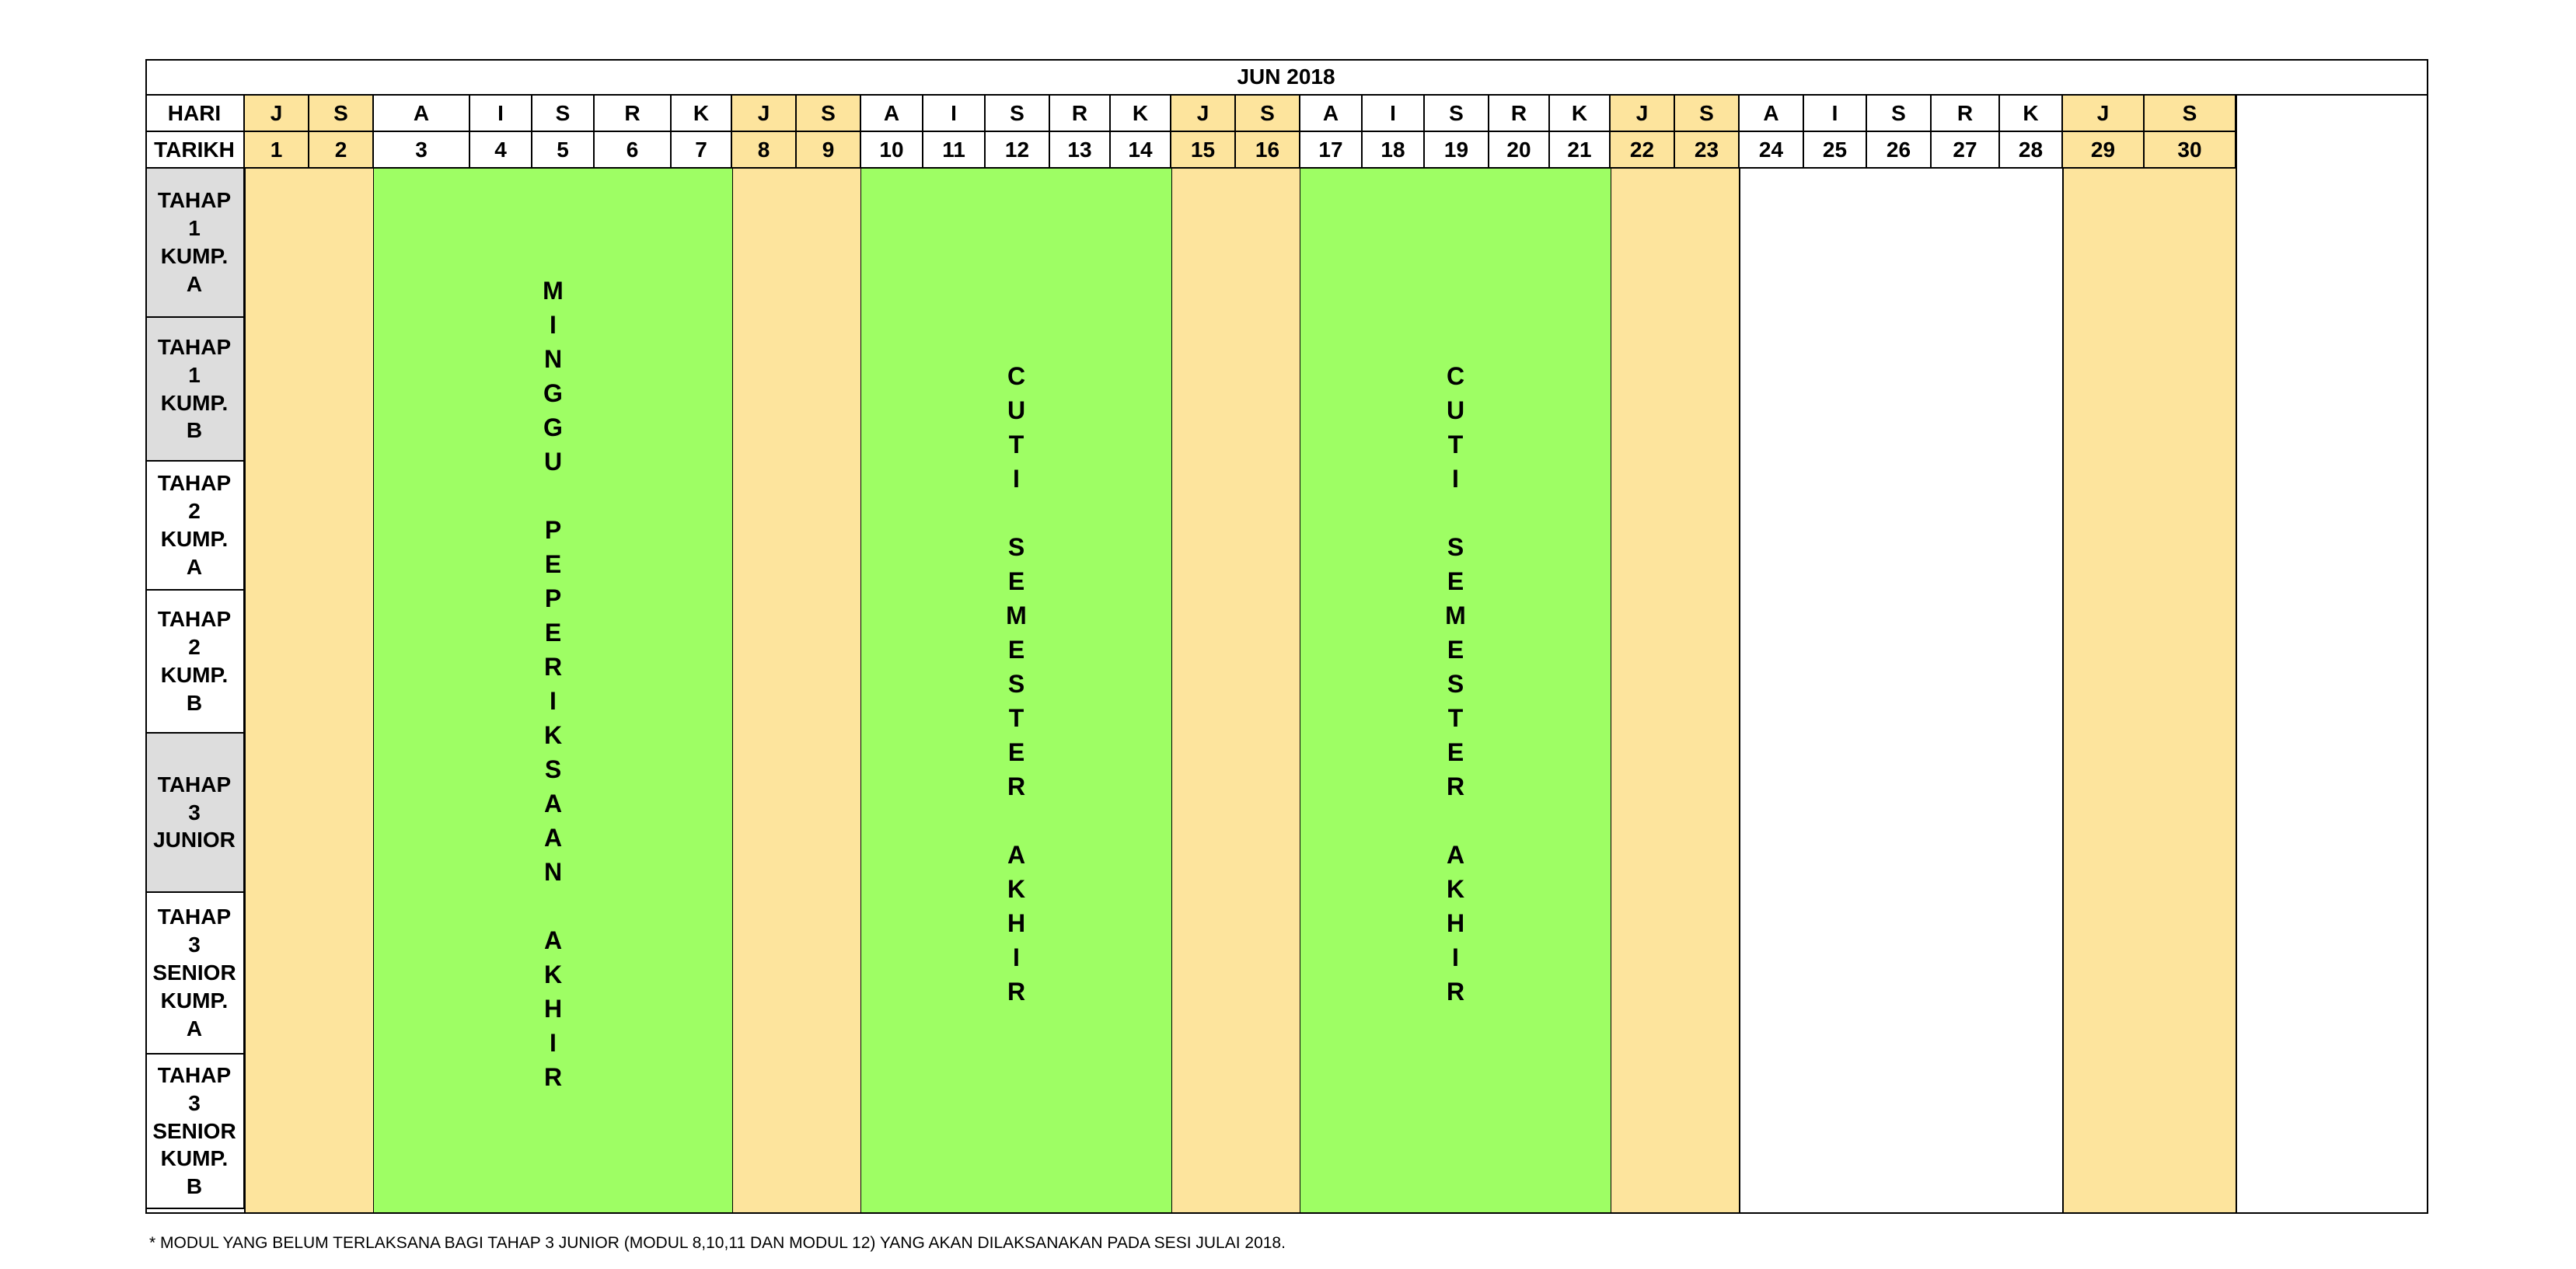 The height and width of the screenshot is (1269, 2576). What do you see at coordinates (501, 114) in the screenshot?
I see `day-letter-4: I` at bounding box center [501, 114].